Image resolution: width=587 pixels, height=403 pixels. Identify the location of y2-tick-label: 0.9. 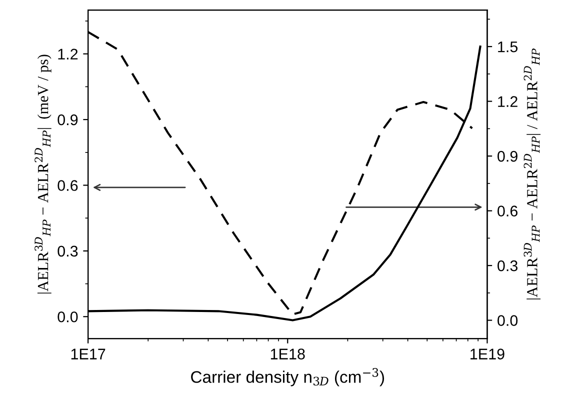
(508, 156).